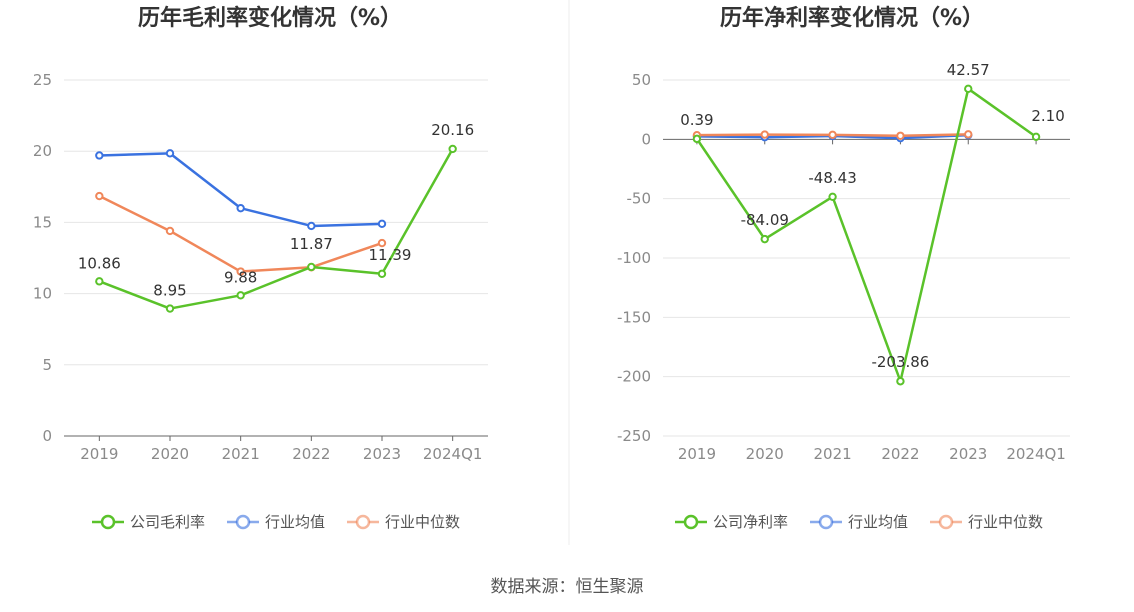 This screenshot has width=1134, height=612. Describe the element at coordinates (42, 151) in the screenshot. I see `y-tick-label: 20` at that location.